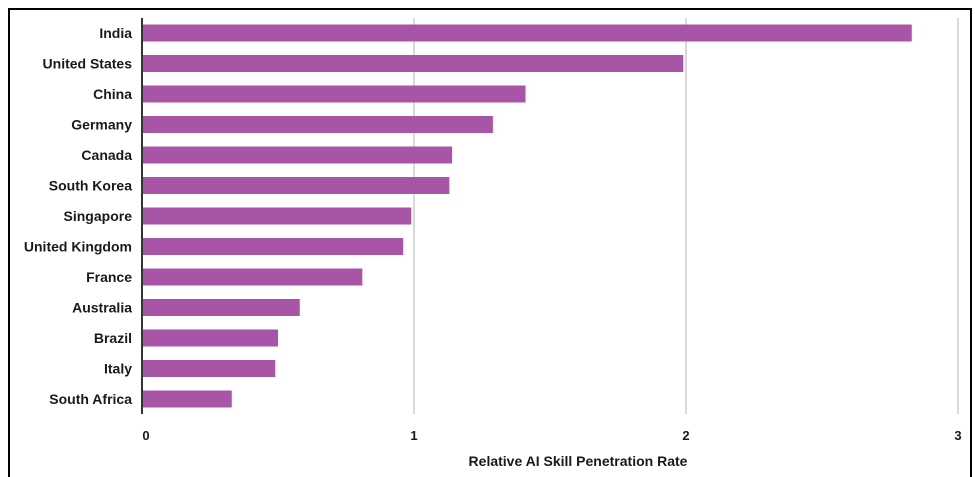 This screenshot has width=975, height=477. I want to click on bar-germany, so click(317, 124).